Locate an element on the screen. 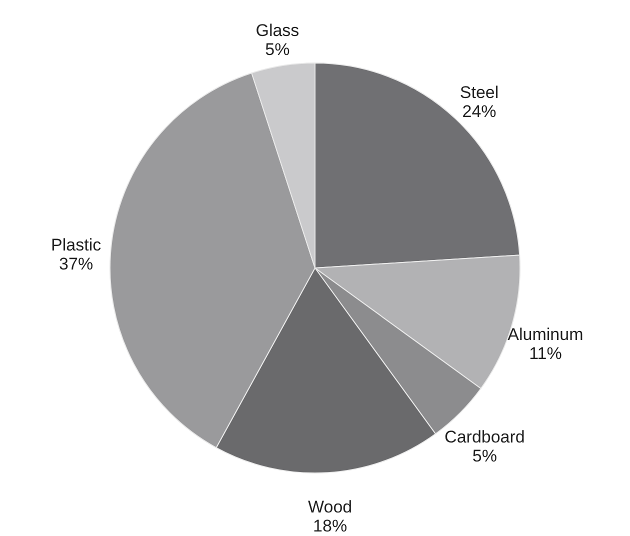  data-label: 24% is located at coordinates (479, 112).